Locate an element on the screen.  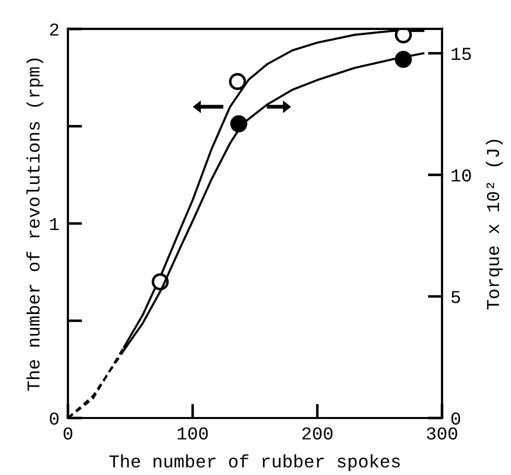
y2-tick-label: 0 is located at coordinates (455, 418).